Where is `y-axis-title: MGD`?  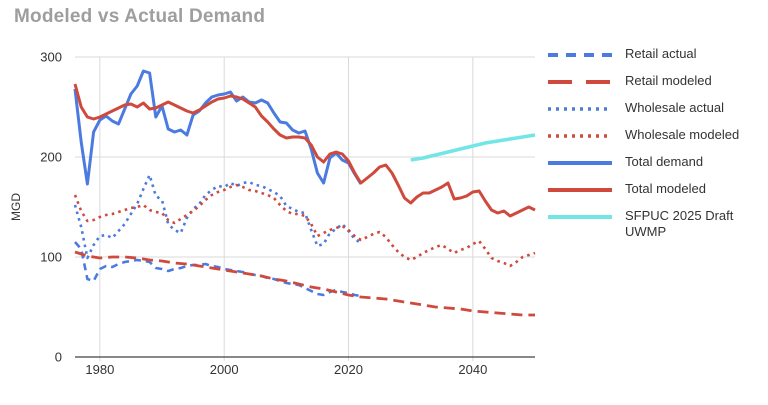 y-axis-title: MGD is located at coordinates (16, 207).